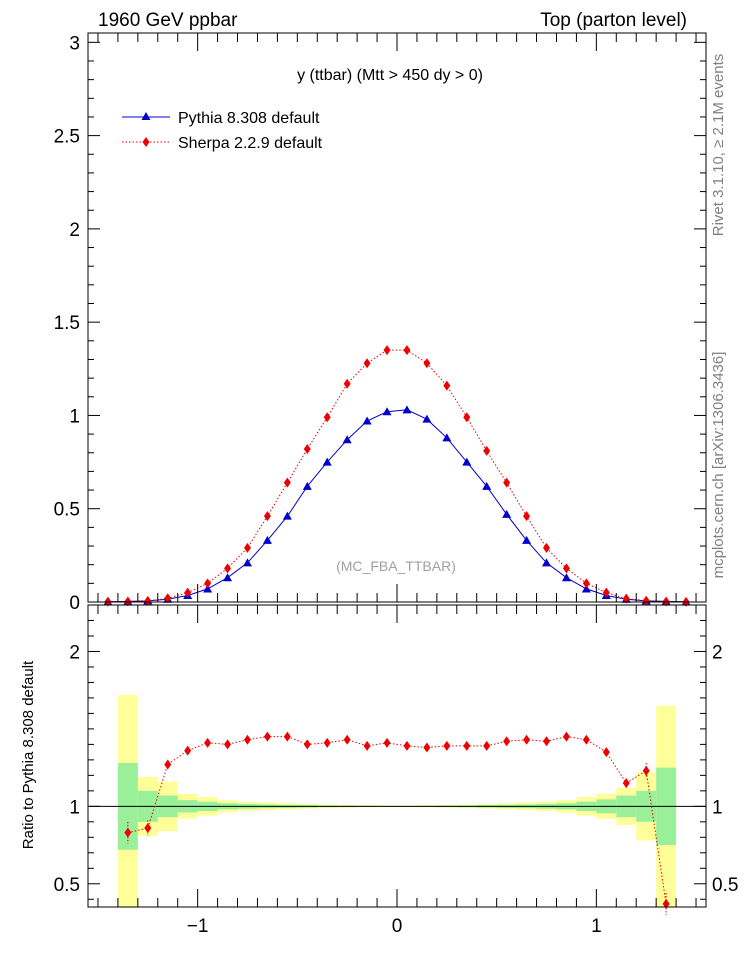 The width and height of the screenshot is (746, 972). What do you see at coordinates (67, 885) in the screenshot?
I see `ratio-y-tick-label: 0.5` at bounding box center [67, 885].